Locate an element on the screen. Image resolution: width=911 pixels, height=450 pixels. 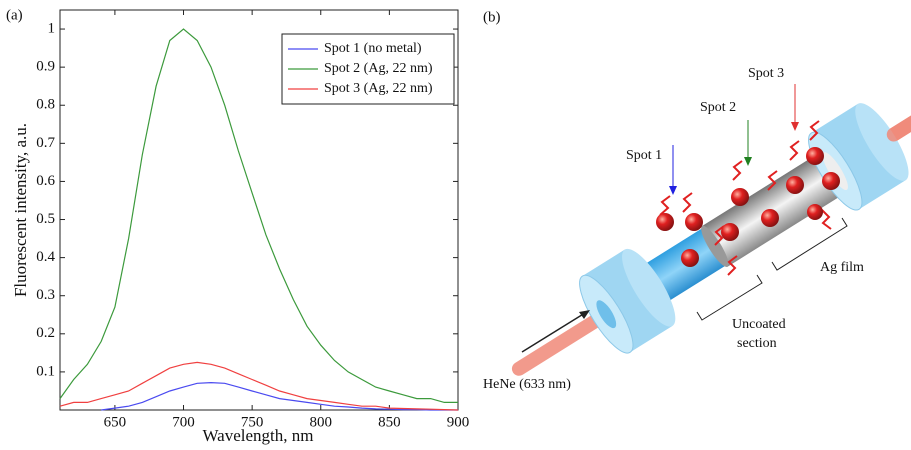
ag-film-bracket is located at coordinates (809, 244).